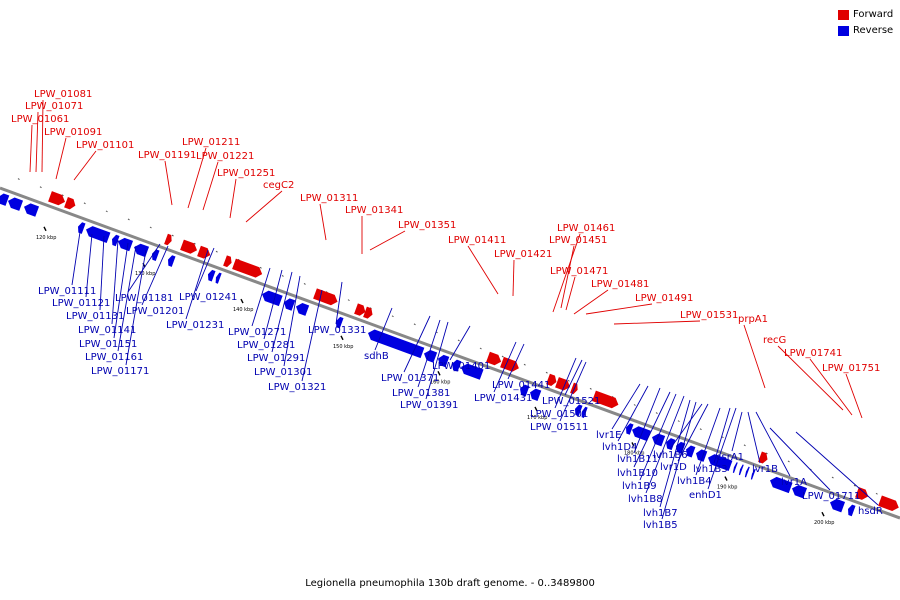  I want to click on reverse-gene-label: LPW_01511, so click(559, 427).